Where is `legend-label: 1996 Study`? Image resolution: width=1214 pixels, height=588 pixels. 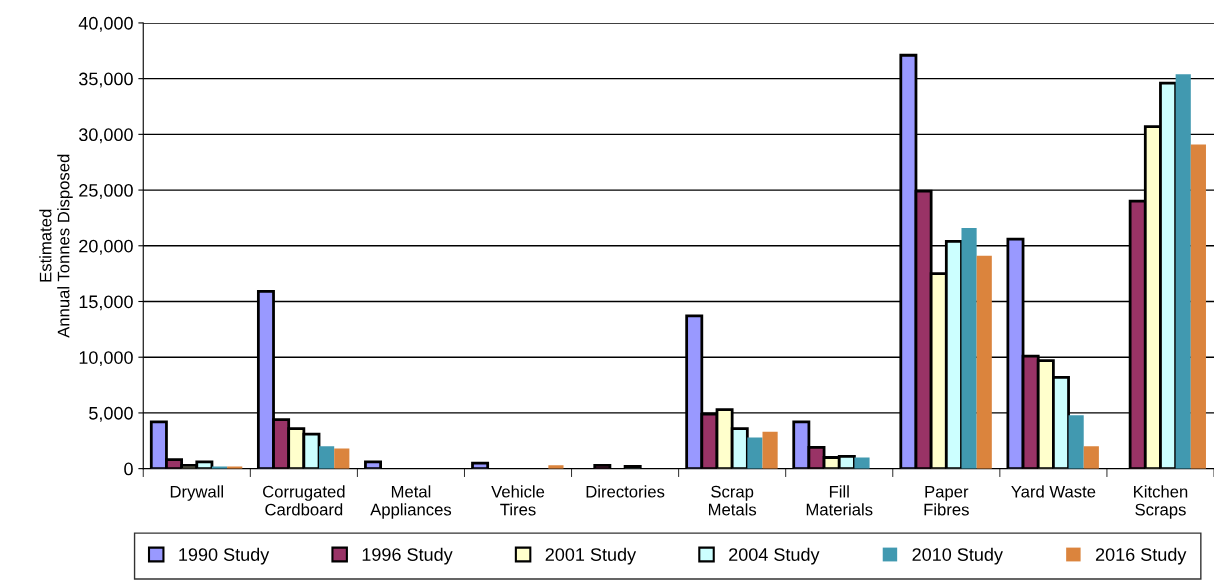
legend-label: 1996 Study is located at coordinates (407, 556).